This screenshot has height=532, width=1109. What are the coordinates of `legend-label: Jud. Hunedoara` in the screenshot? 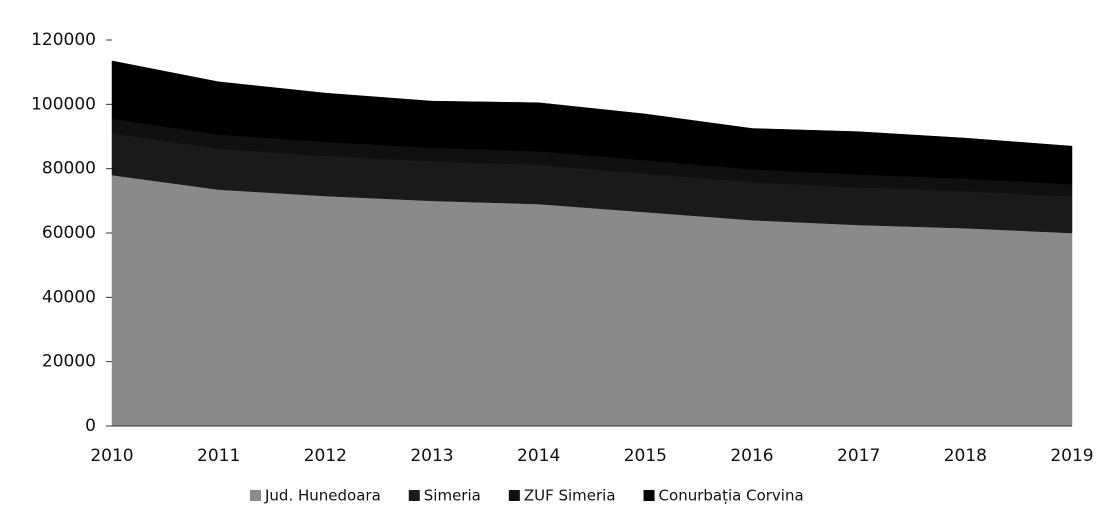 It's located at (322, 496).